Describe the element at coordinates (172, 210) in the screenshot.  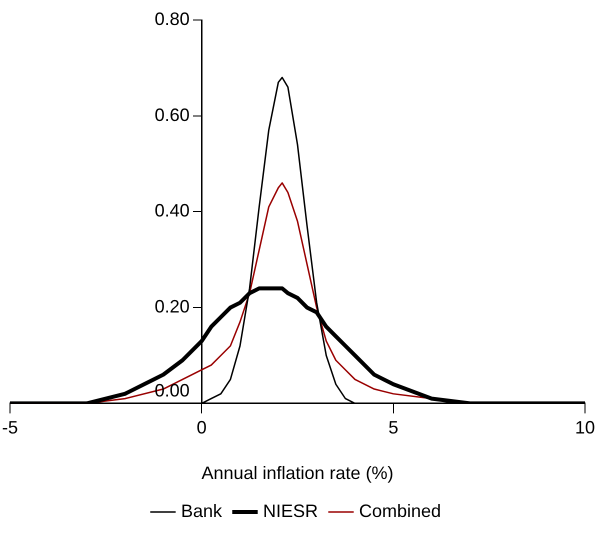
I see `y-tick-label: 0.40` at that location.